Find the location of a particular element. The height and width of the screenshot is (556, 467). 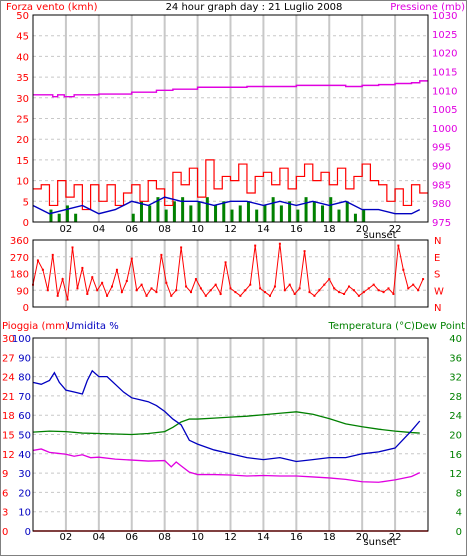

pressure-y-tick-label: 980 is located at coordinates (441, 204).